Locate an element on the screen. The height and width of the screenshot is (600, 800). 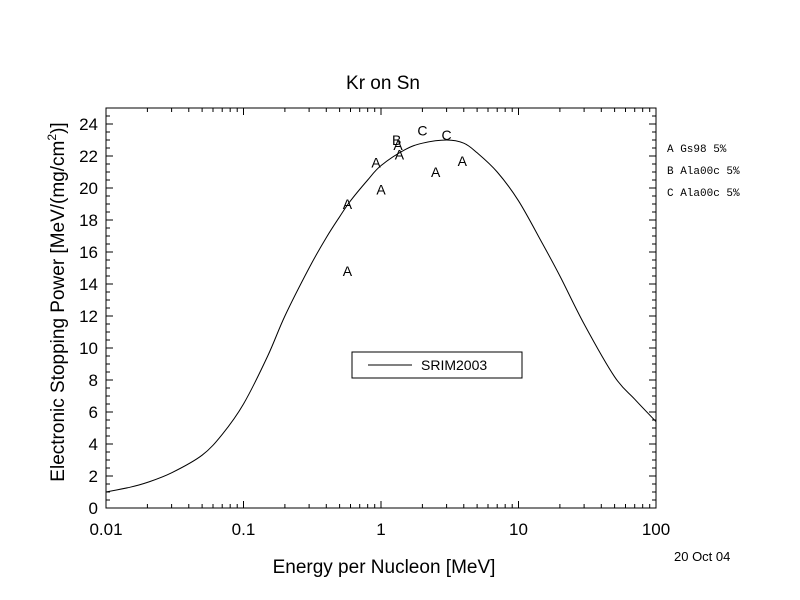
legend: SRIM2003 is located at coordinates (437, 365).